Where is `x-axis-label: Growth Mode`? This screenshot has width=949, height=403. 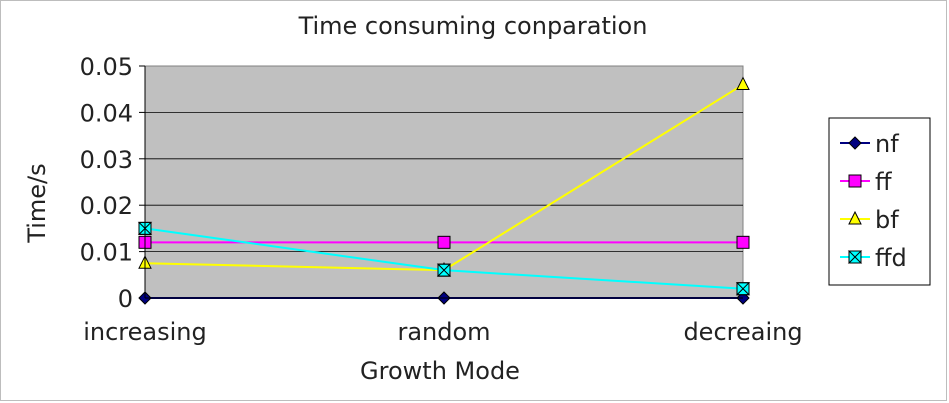
x-axis-label: Growth Mode is located at coordinates (440, 371).